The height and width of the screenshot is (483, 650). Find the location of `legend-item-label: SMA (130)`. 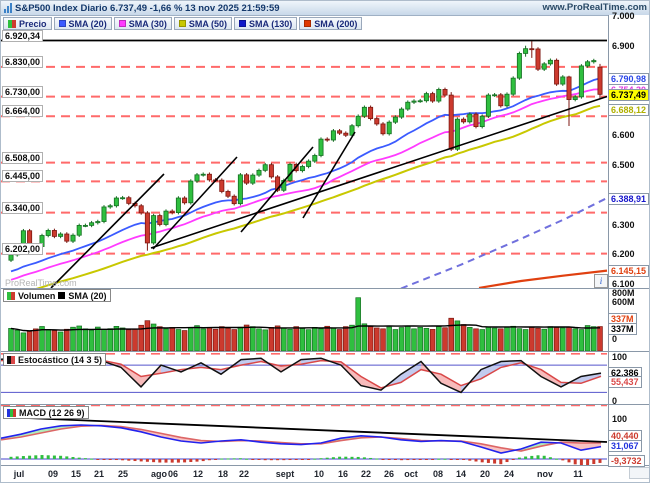

legend-item-label: SMA (130) is located at coordinates (271, 23).